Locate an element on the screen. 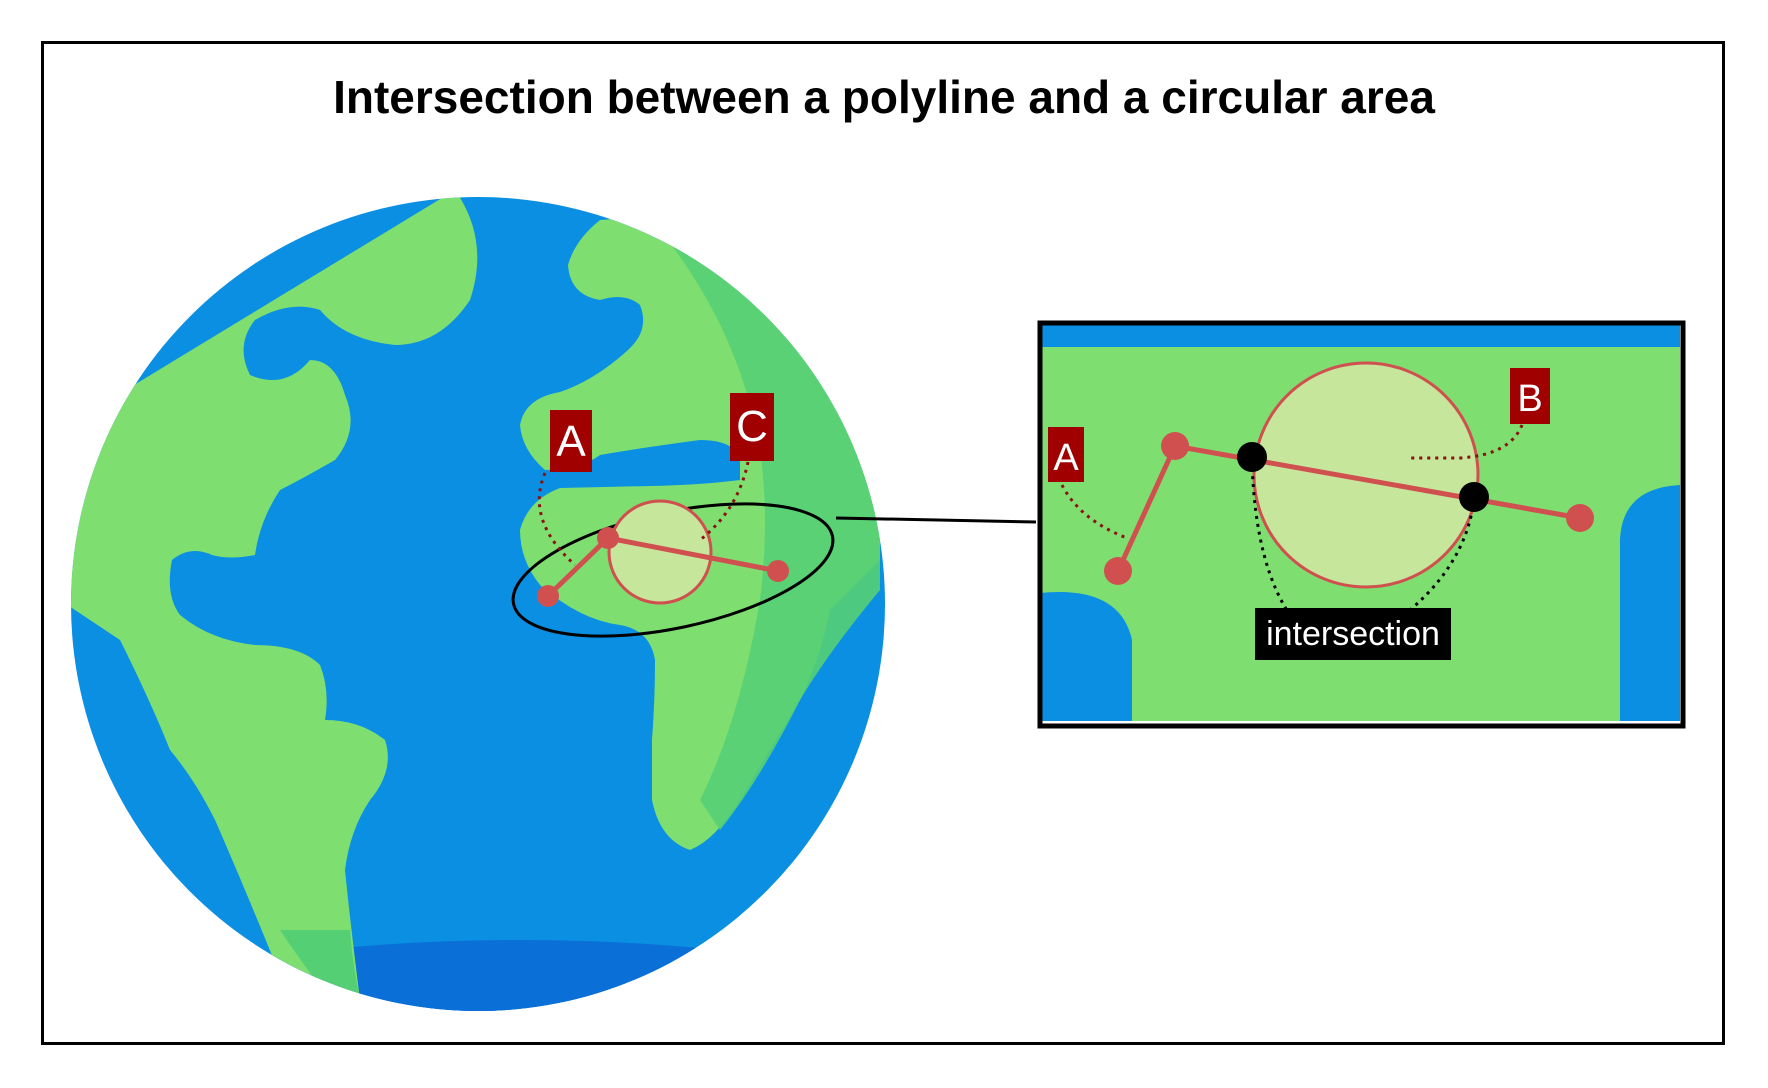  globe-shadow is located at coordinates (478, 975).